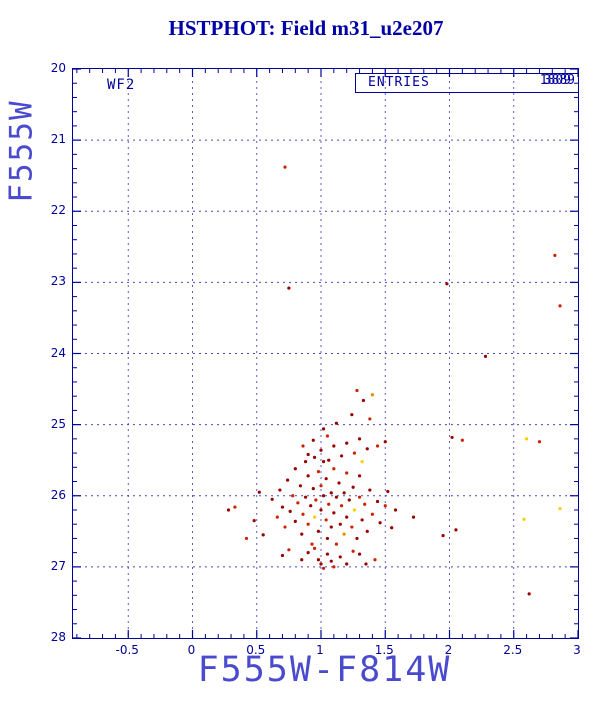  Describe the element at coordinates (58, 565) in the screenshot. I see `y-tick-label: 27` at that location.